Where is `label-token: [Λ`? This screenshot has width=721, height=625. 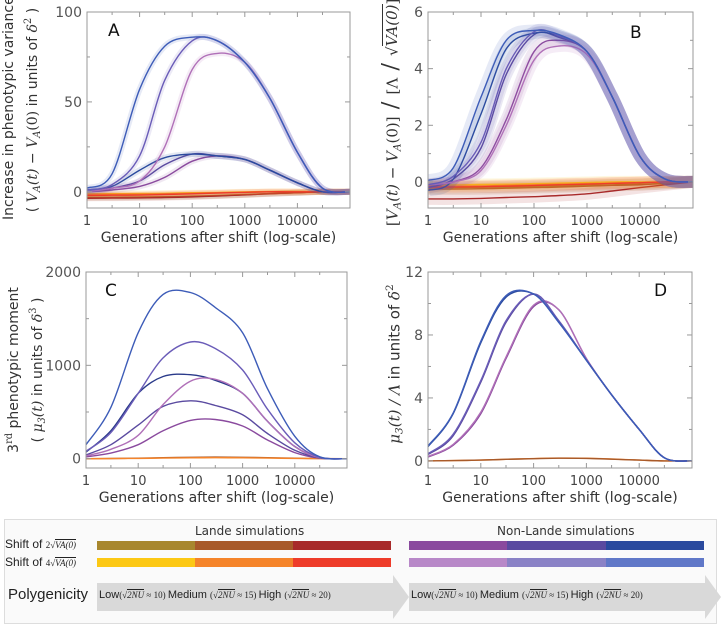 label-token: [Λ is located at coordinates (392, 86).